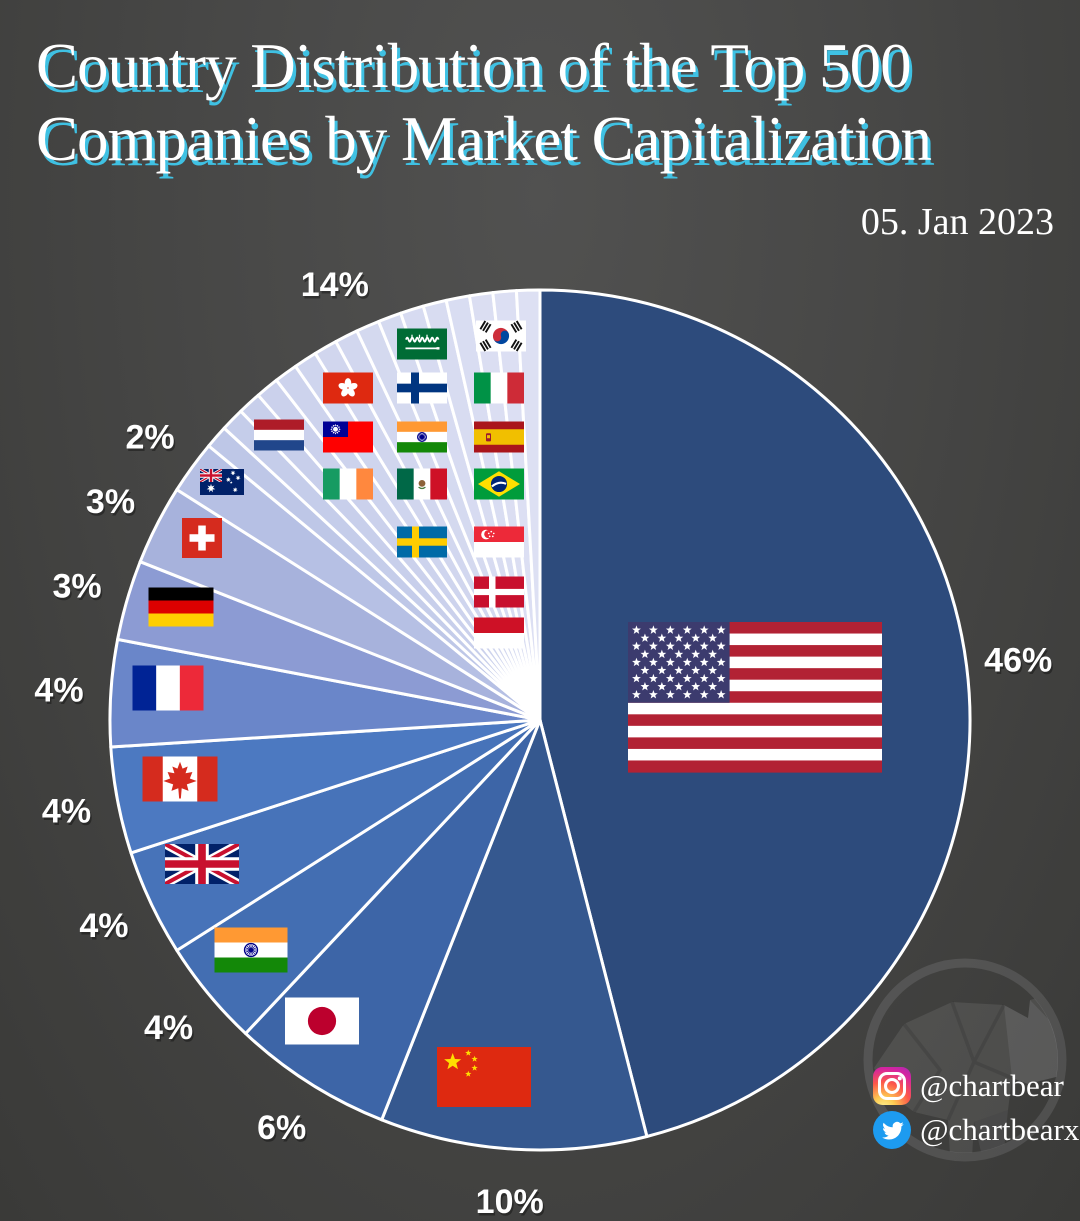 This screenshot has width=1080, height=1221. I want to click on slice-label-china: 10%, so click(510, 1202).